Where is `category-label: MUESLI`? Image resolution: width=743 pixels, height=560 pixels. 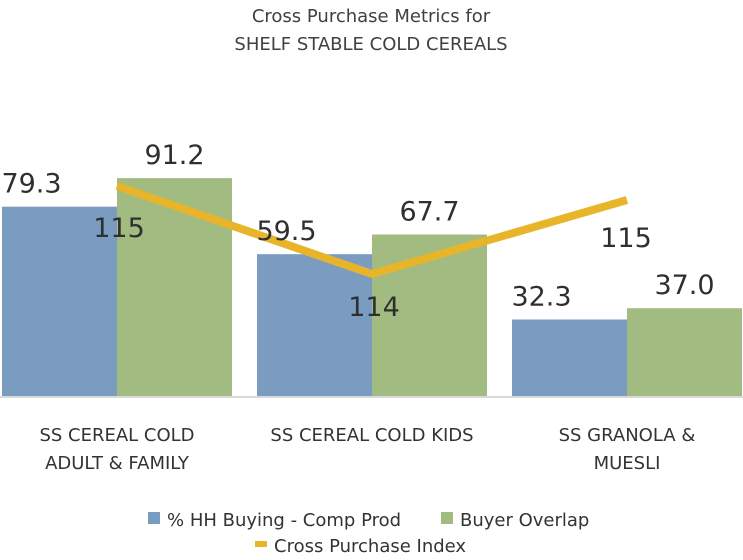
category-label: MUESLI is located at coordinates (627, 463).